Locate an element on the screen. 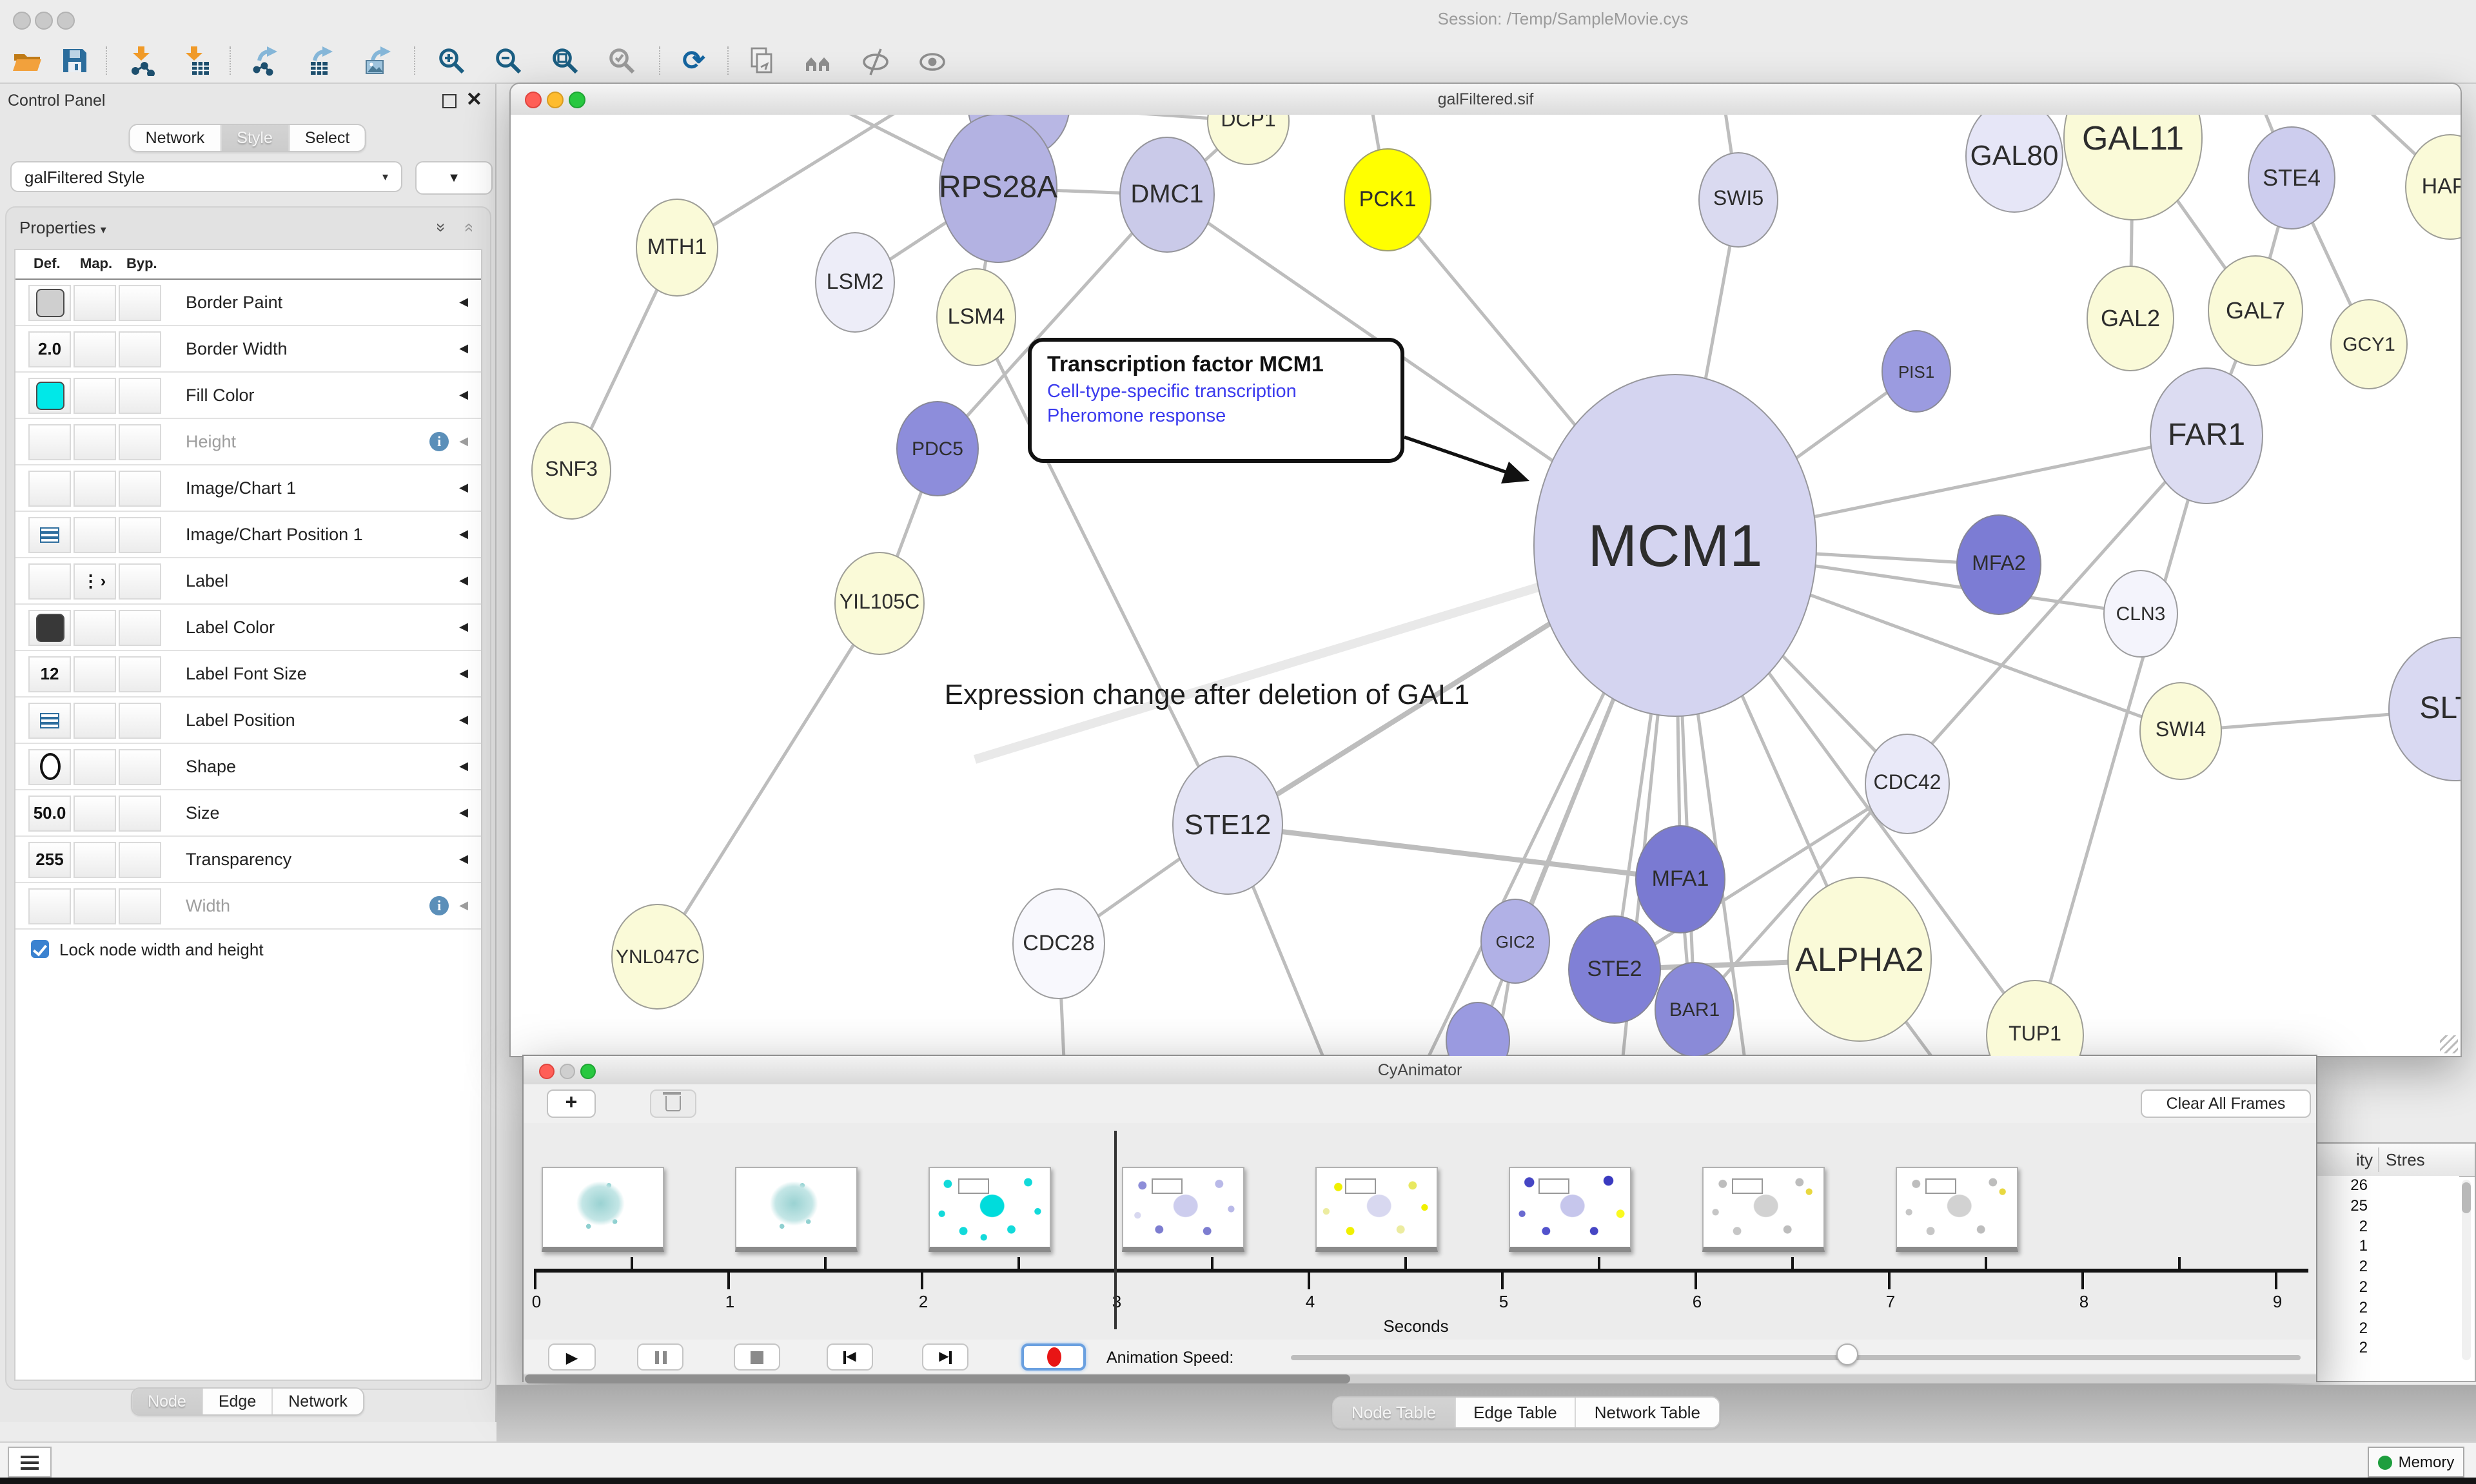 The height and width of the screenshot is (1484, 2476). cyanimator-titlebar: CyAnimator is located at coordinates (1420, 1071).